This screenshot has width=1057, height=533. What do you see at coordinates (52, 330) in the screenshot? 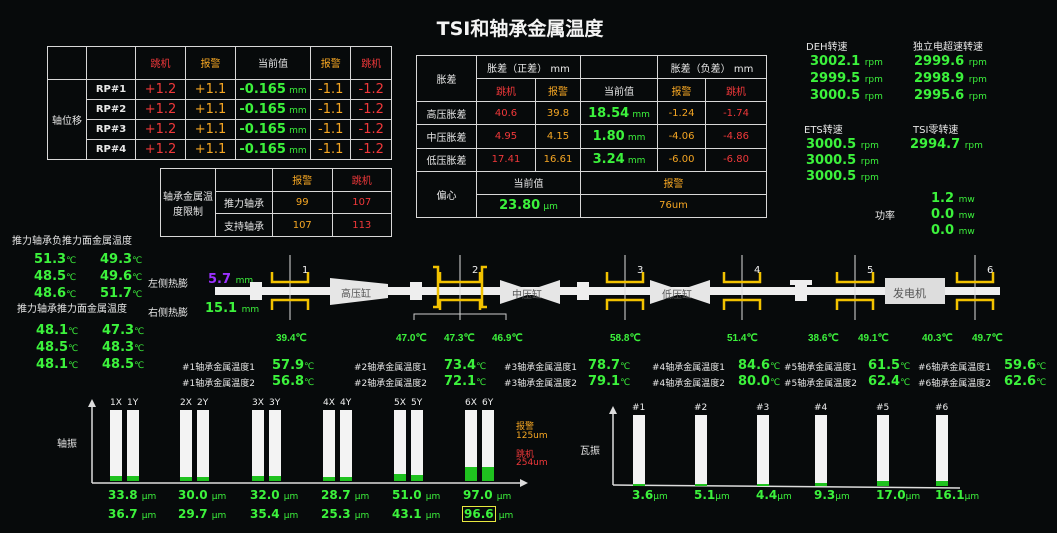
I see `value: 48.1` at bounding box center [52, 330].